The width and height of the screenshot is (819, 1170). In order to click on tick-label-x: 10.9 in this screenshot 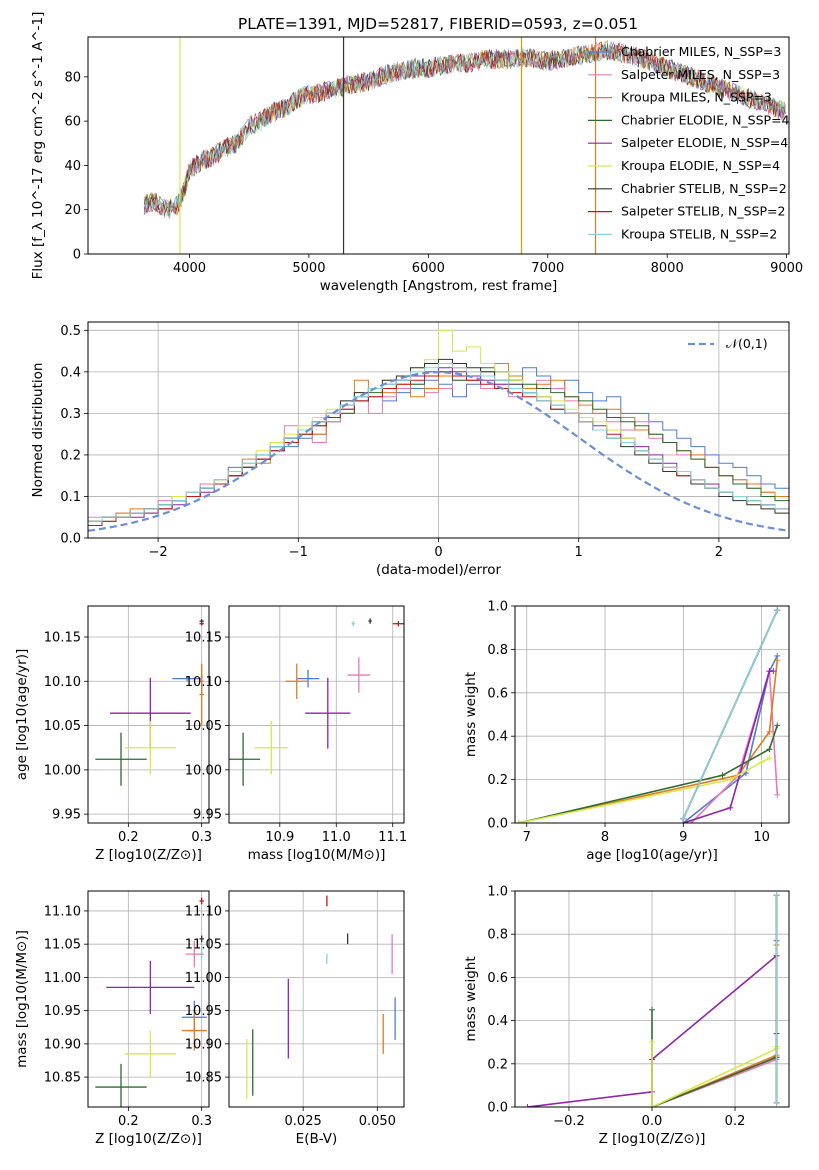, I will do `click(279, 837)`.